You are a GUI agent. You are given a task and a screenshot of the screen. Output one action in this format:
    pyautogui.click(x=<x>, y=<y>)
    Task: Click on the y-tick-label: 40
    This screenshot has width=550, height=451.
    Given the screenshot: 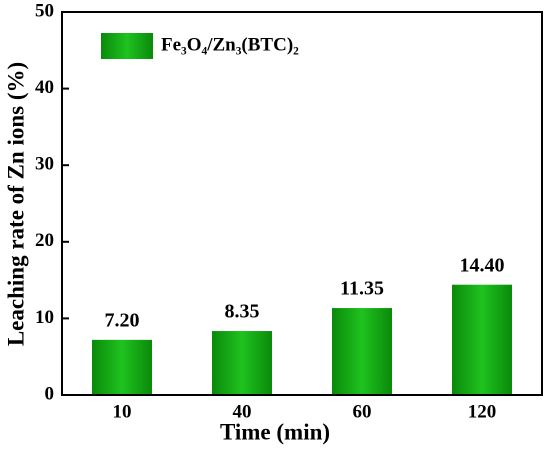 What is the action you would take?
    pyautogui.click(x=44, y=87)
    